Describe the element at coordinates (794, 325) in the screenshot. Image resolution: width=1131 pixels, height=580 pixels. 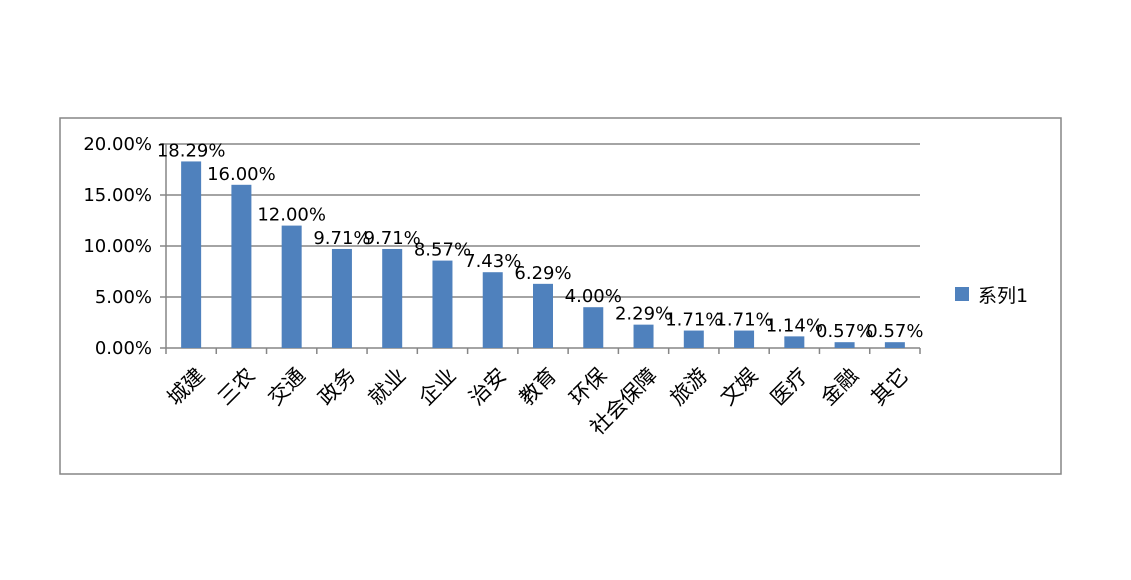
I see `data-label: 1.14%` at that location.